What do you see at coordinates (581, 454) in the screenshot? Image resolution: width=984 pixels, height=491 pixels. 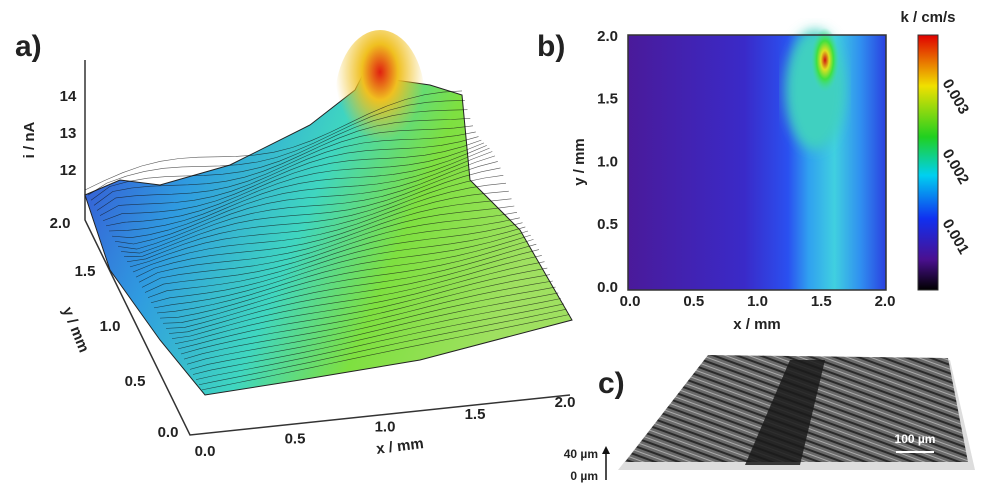 I see `scale-label: 40 µm` at bounding box center [581, 454].